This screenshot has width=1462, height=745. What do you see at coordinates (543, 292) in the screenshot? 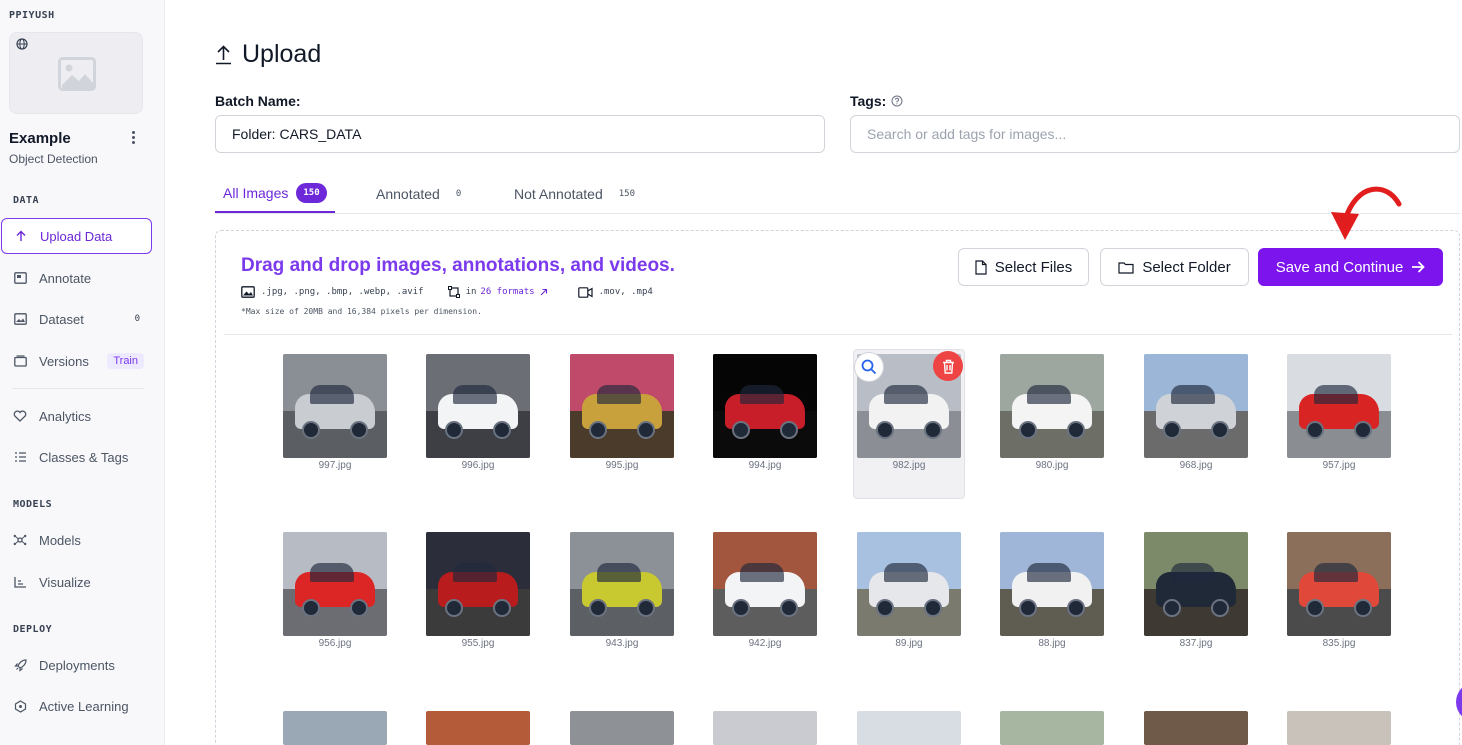
I see `external-link-icon` at bounding box center [543, 292].